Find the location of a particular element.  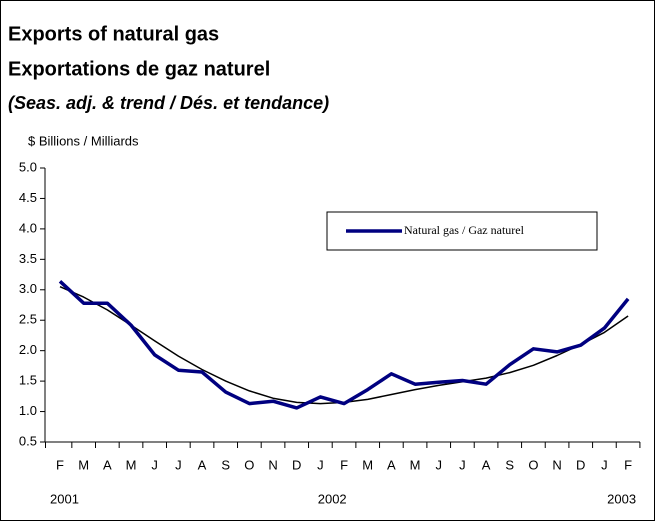

chart-title: Exports of natural gas is located at coordinates (113, 34).